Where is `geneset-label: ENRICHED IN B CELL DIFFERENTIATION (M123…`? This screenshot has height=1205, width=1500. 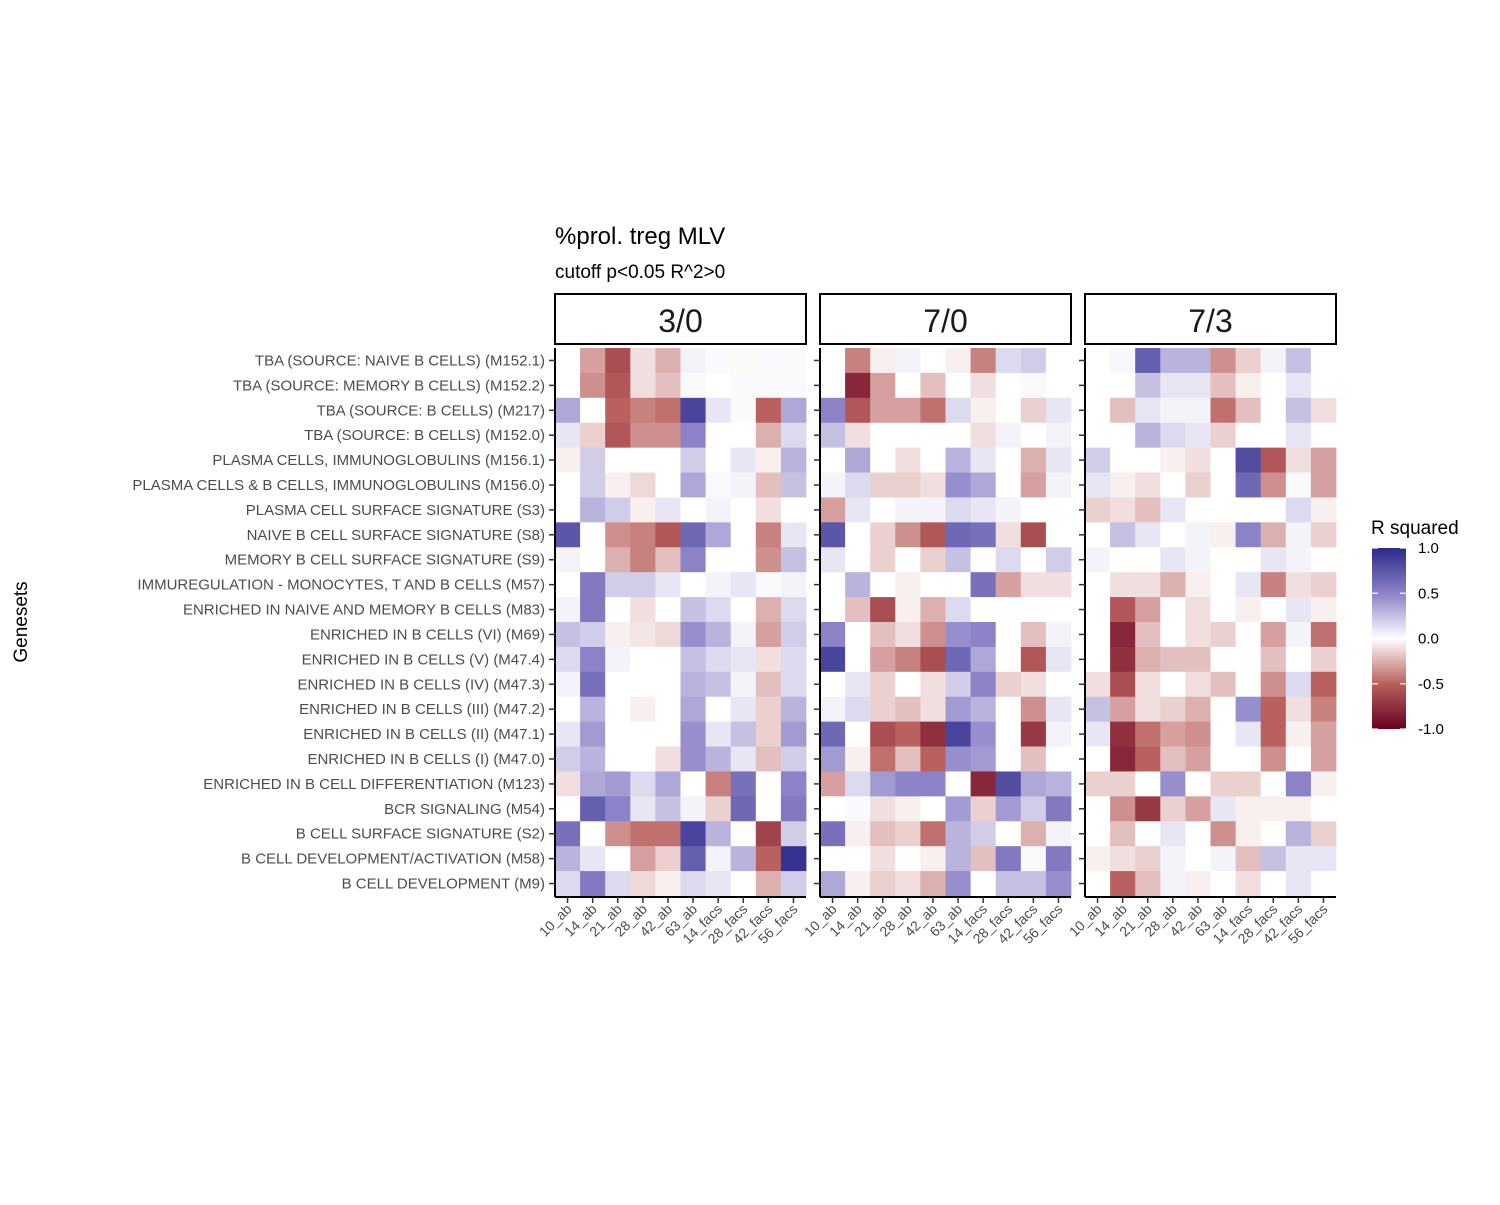
geneset-label: ENRICHED IN B CELL DIFFERENTIATION (M123… is located at coordinates (374, 784).